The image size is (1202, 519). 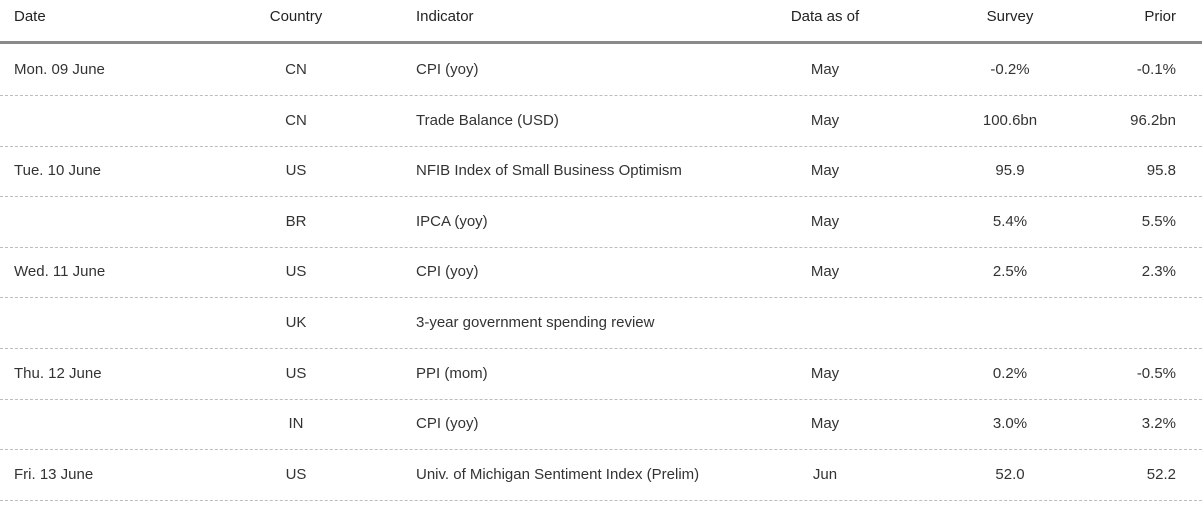 I want to click on column-header: Indicator, so click(x=445, y=16).